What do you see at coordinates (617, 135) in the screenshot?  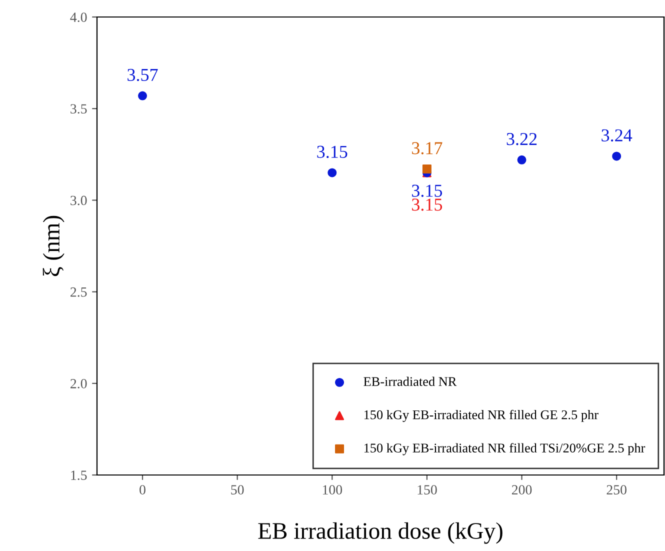 I see `data-label: 3.24` at bounding box center [617, 135].